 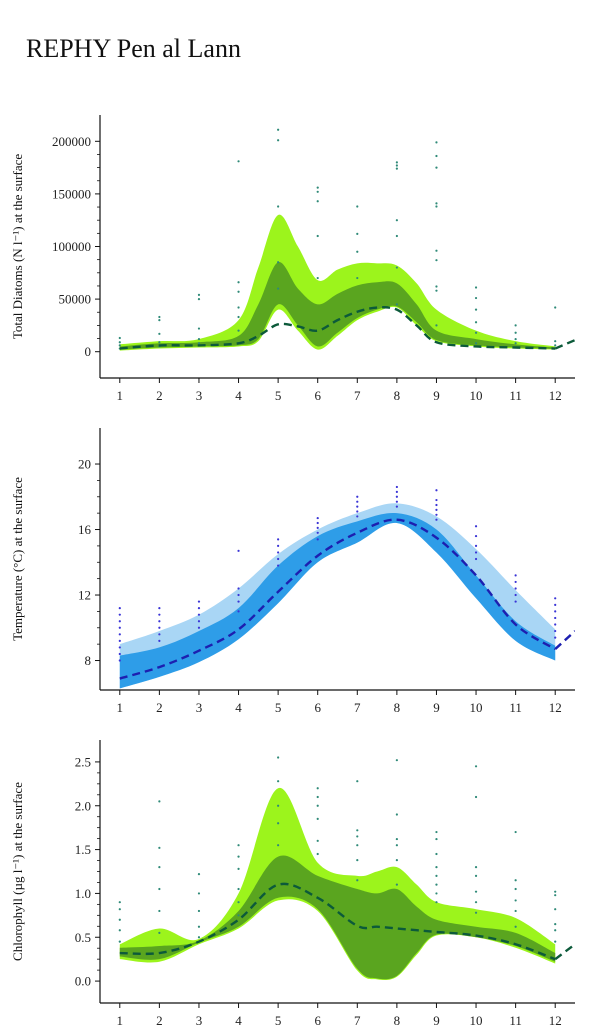 I want to click on chlorophyll-x-tick-label: 5, so click(x=278, y=1020).